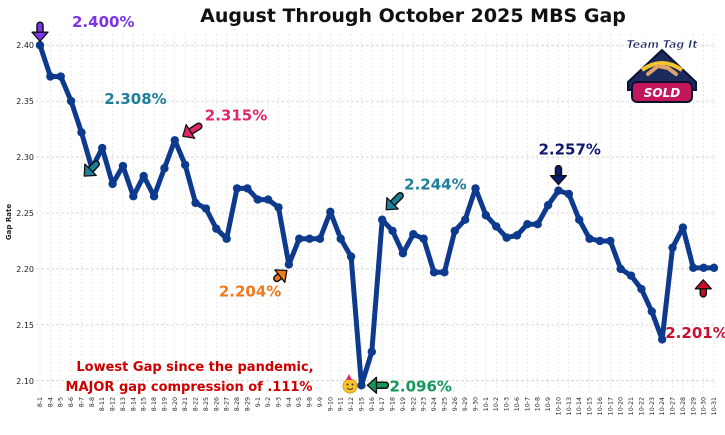 This screenshot has width=725, height=435. What do you see at coordinates (558, 406) in the screenshot?
I see `x-tick-label: 10-10` at bounding box center [558, 406].